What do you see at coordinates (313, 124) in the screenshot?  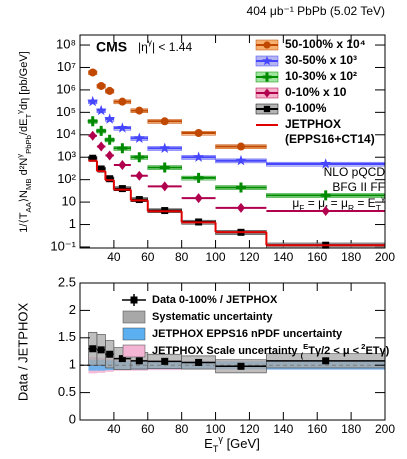 I see `legend-label: JETPHOX` at bounding box center [313, 124].